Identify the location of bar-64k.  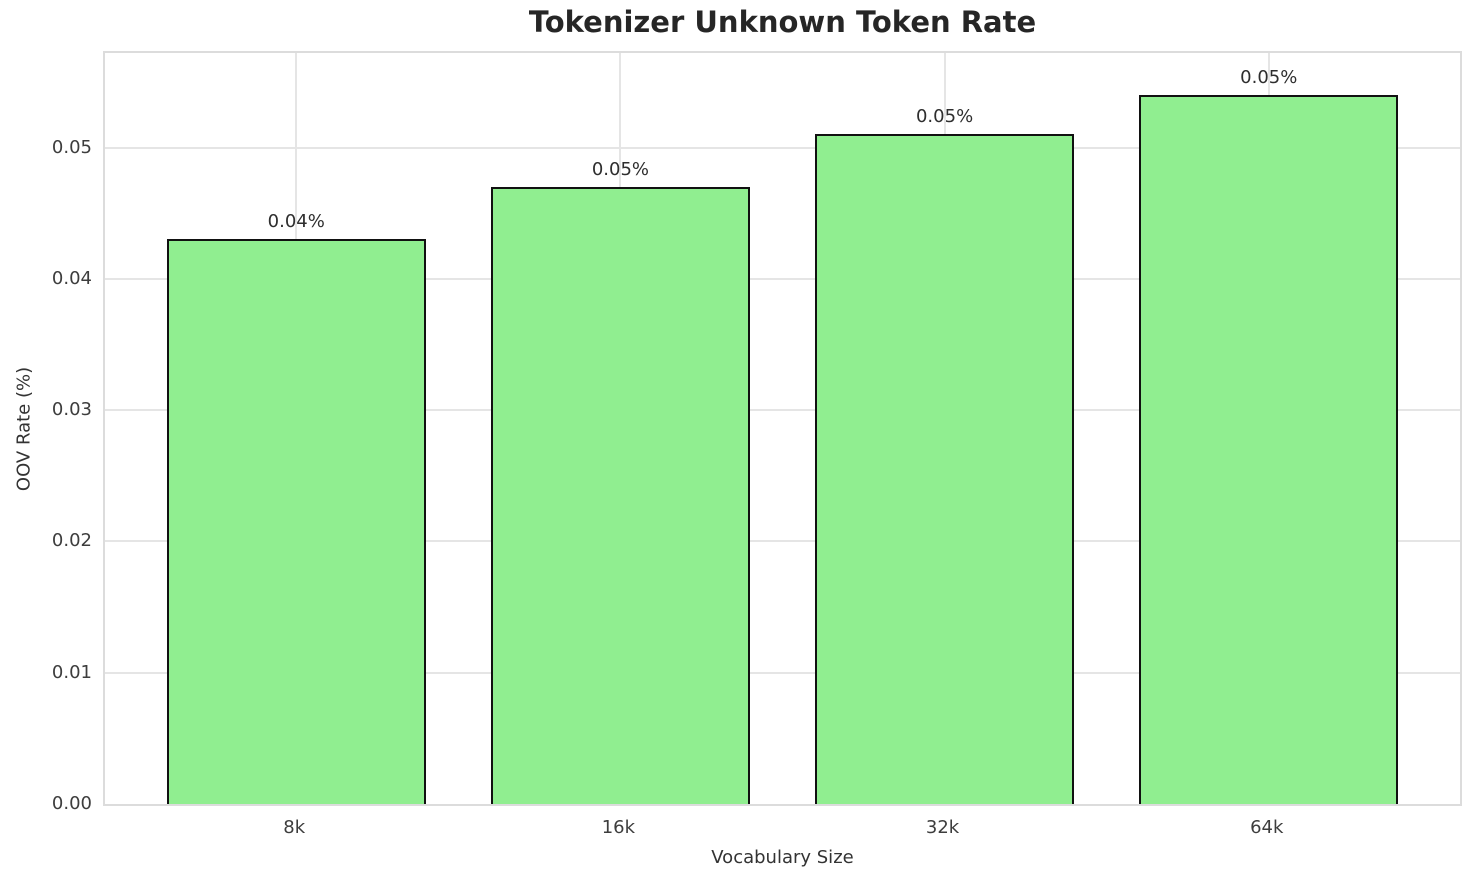
(1269, 449).